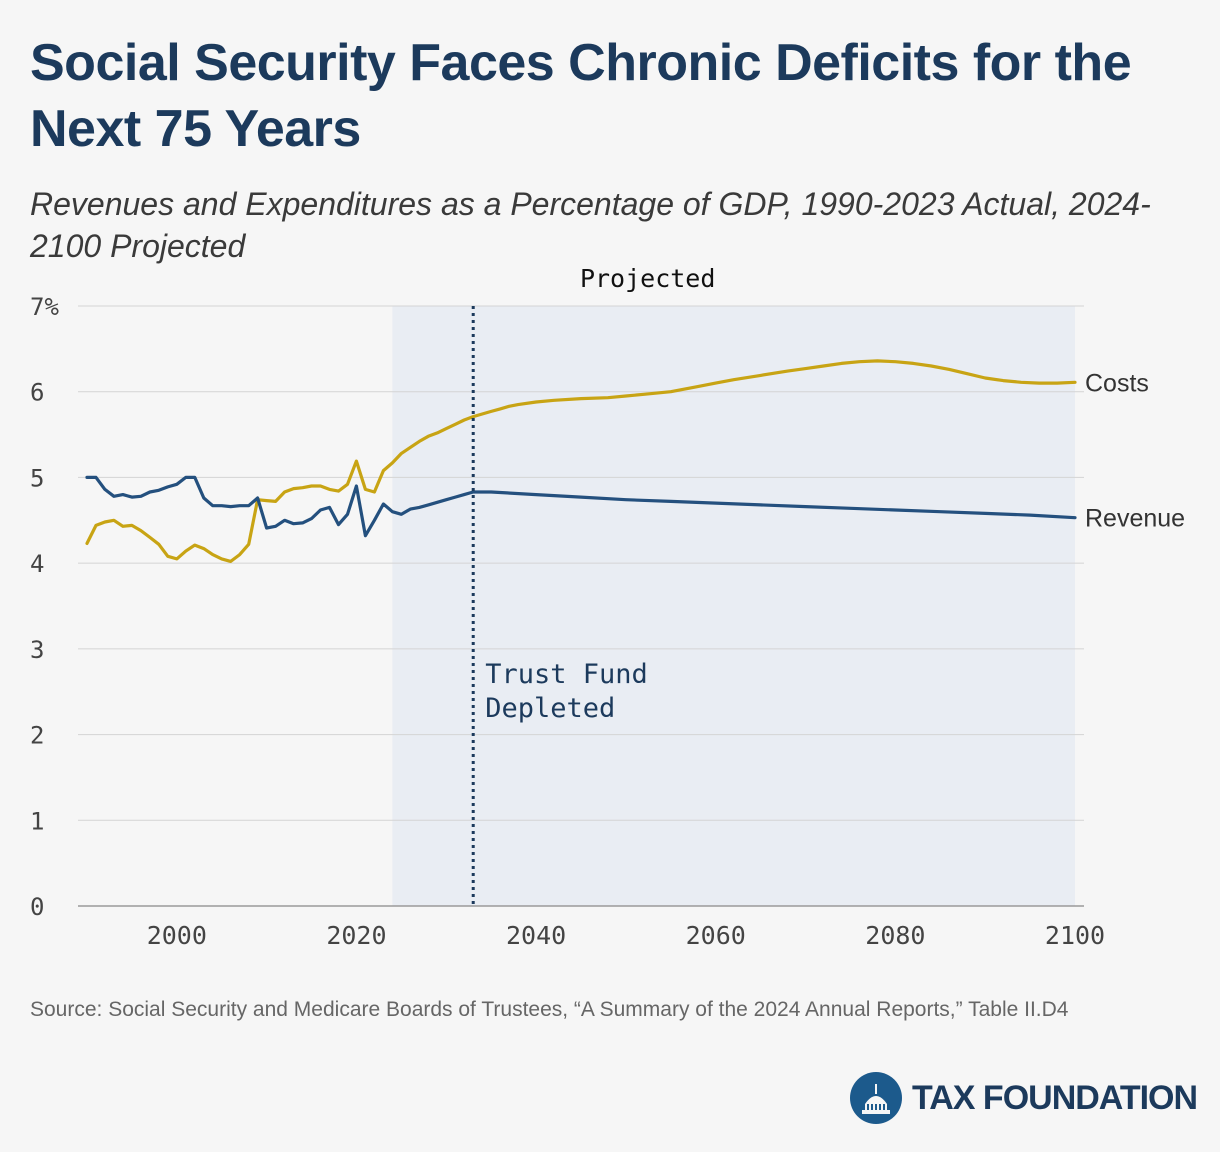  What do you see at coordinates (37, 907) in the screenshot?
I see `y-tick-label: 0` at bounding box center [37, 907].